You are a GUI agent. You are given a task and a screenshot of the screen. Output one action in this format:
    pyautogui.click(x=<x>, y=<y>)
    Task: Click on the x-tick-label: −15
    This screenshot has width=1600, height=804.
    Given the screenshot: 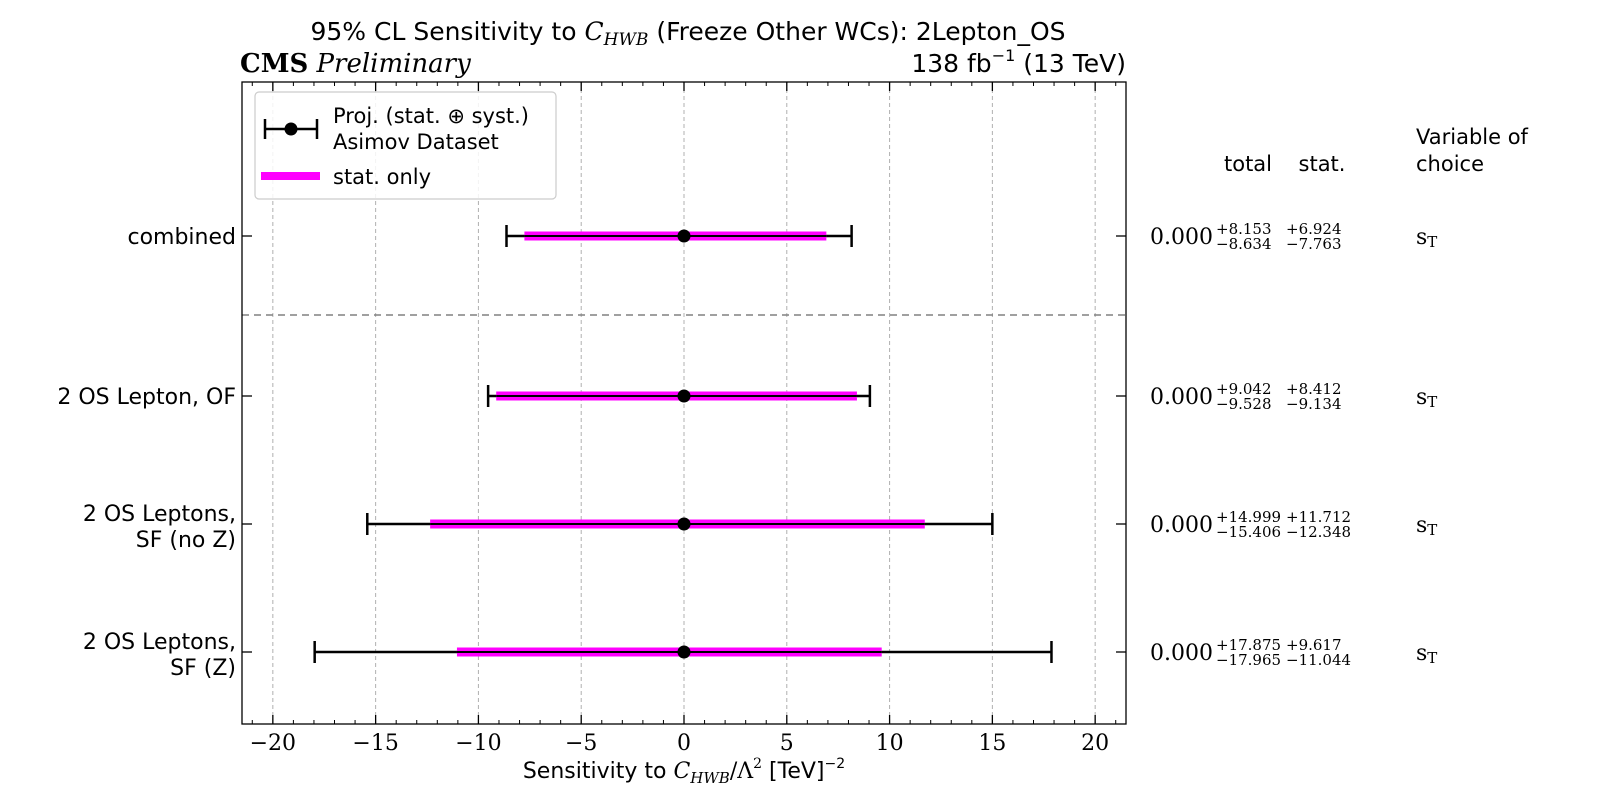 What is the action you would take?
    pyautogui.click(x=375, y=743)
    